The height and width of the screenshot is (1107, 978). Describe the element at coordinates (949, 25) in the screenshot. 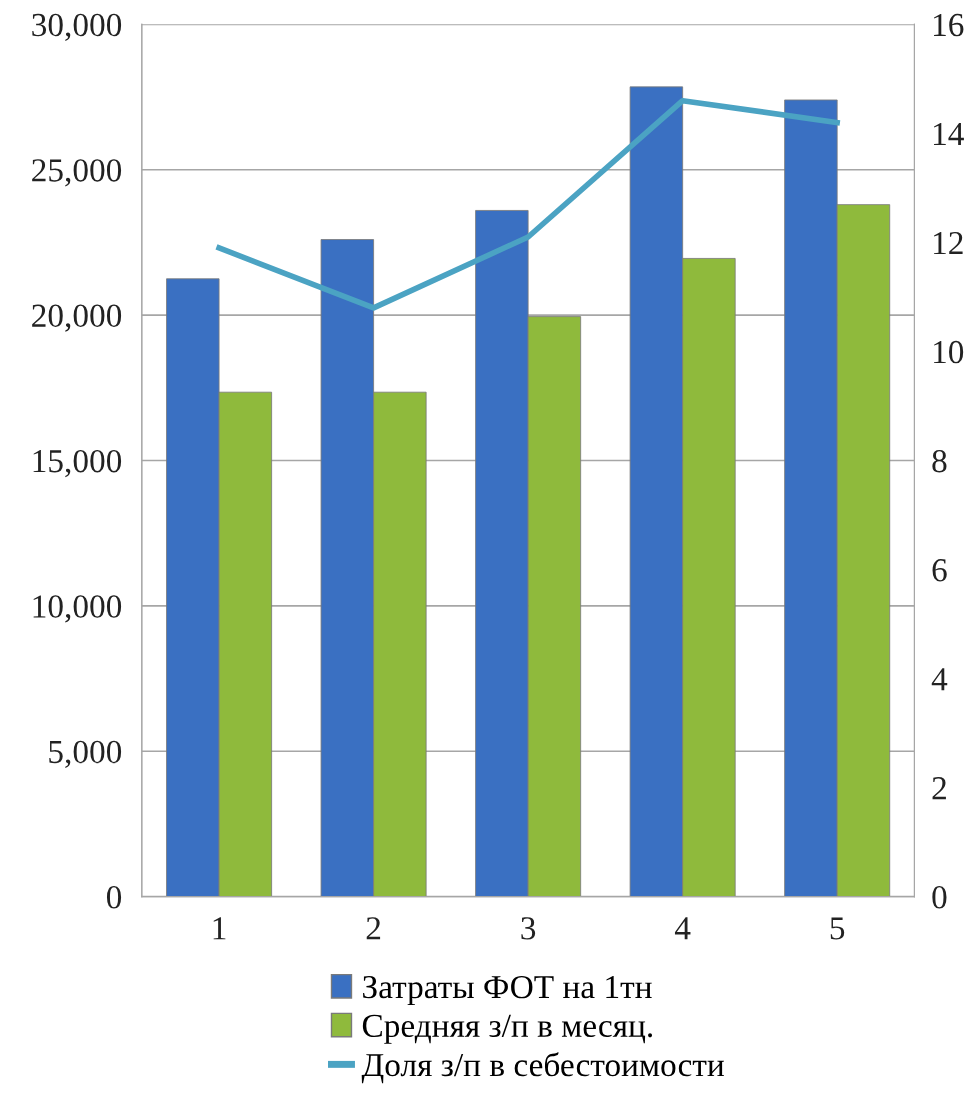

I see `y2-tick-label: 16` at that location.